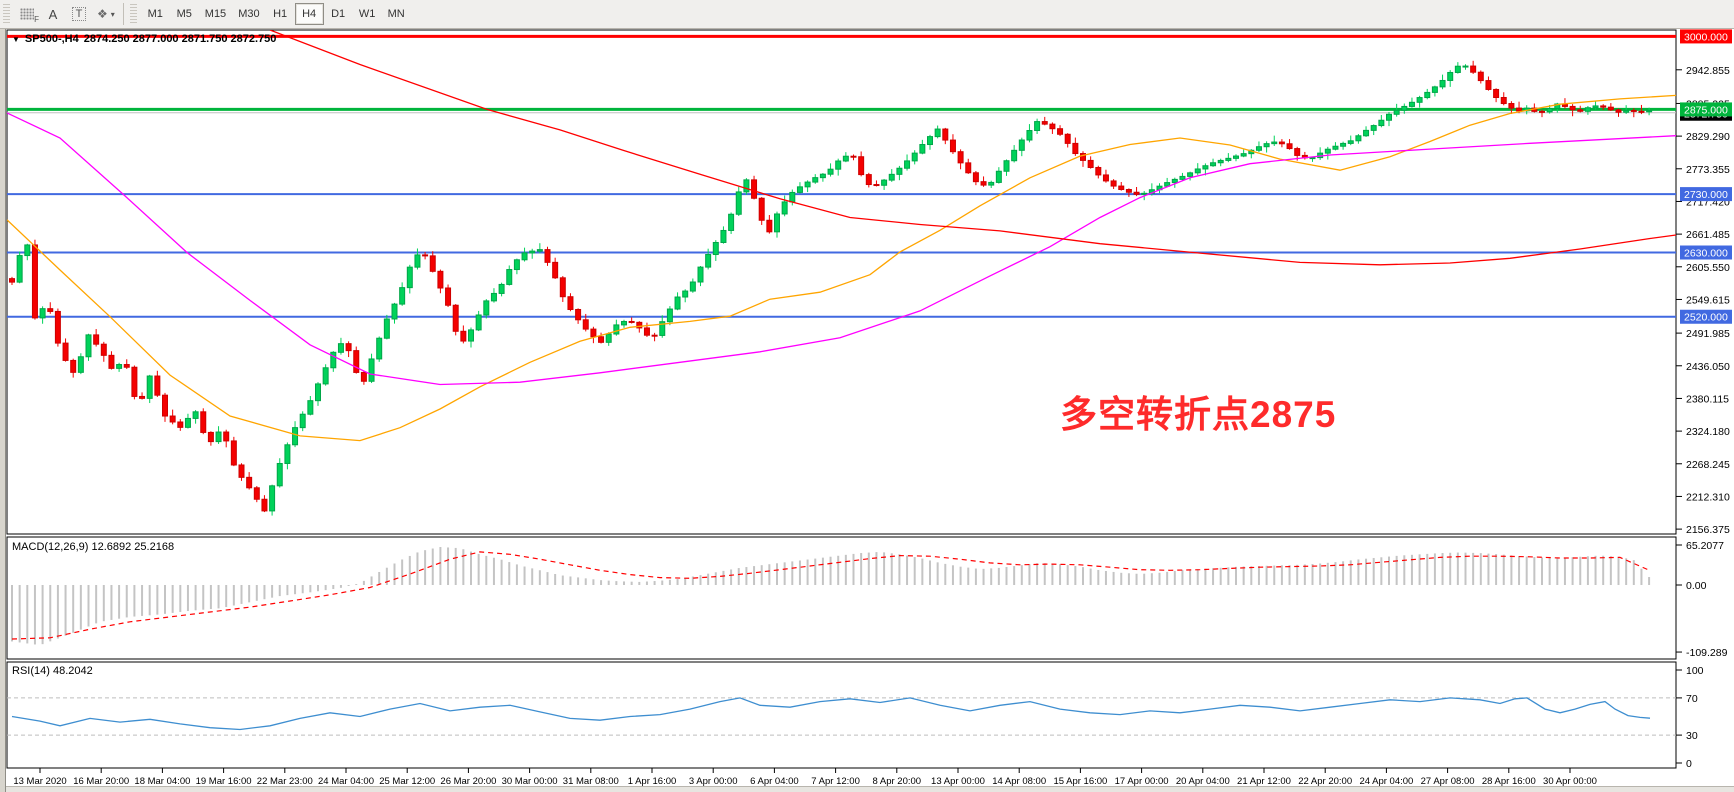 This screenshot has height=792, width=1734. I want to click on timeframe-button-h4: H4, so click(309, 14).